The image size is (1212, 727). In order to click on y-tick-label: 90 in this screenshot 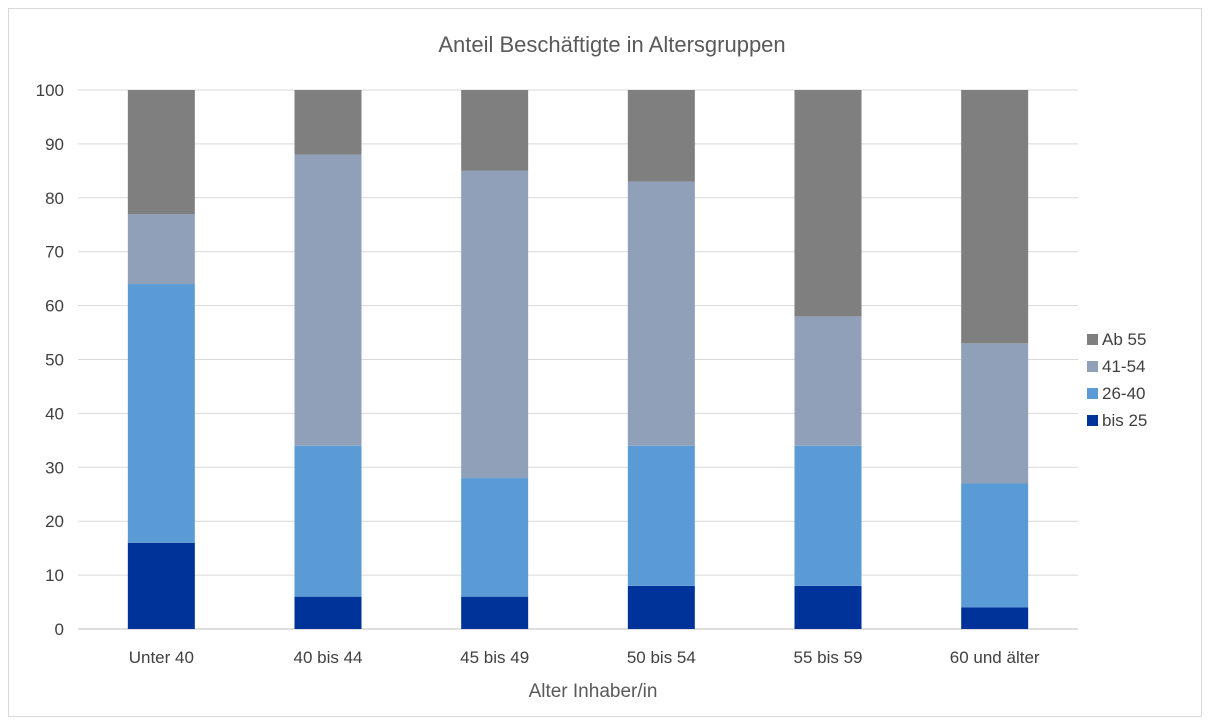, I will do `click(54, 144)`.